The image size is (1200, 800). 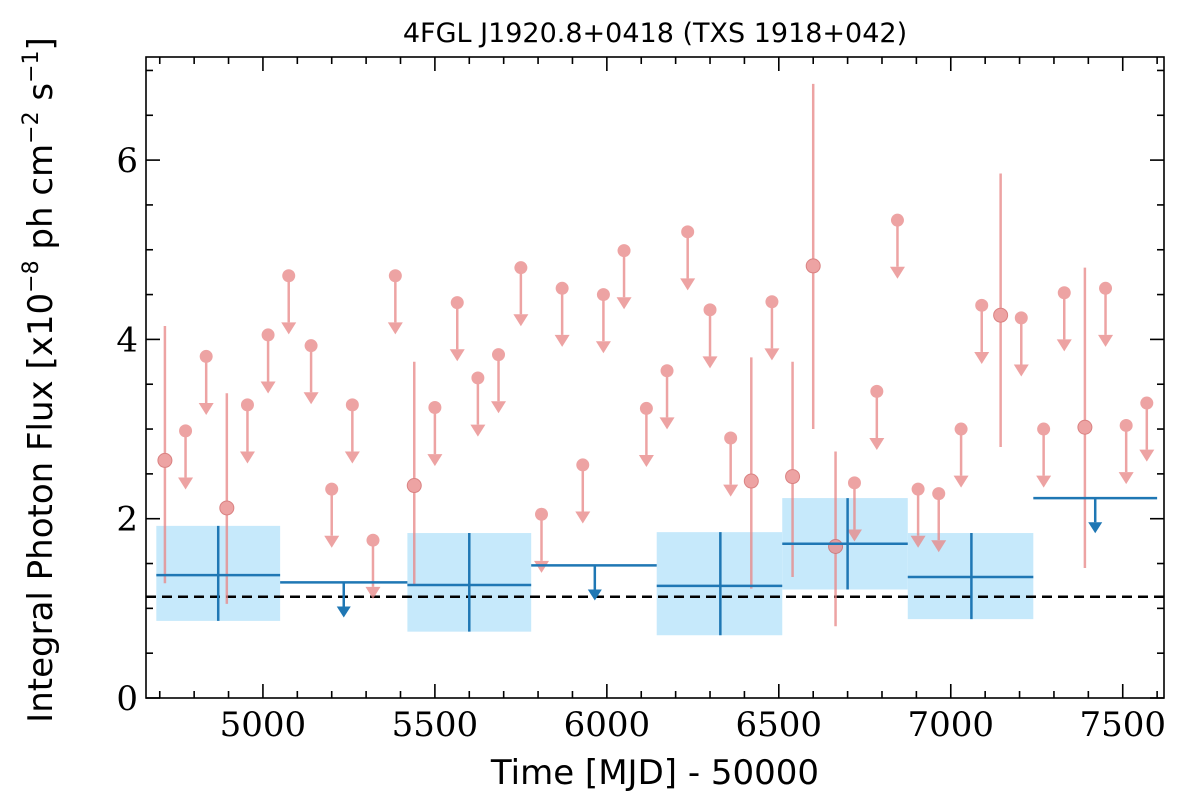 I want to click on y-tick-label-3: 6, so click(x=127, y=161).